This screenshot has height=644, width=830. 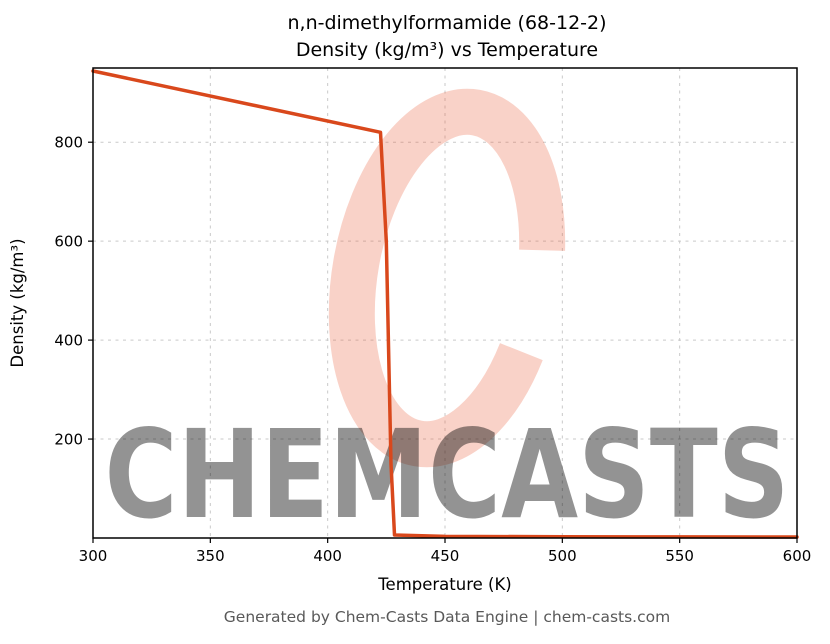 I want to click on y-tick-label: 400, so click(x=68, y=341).